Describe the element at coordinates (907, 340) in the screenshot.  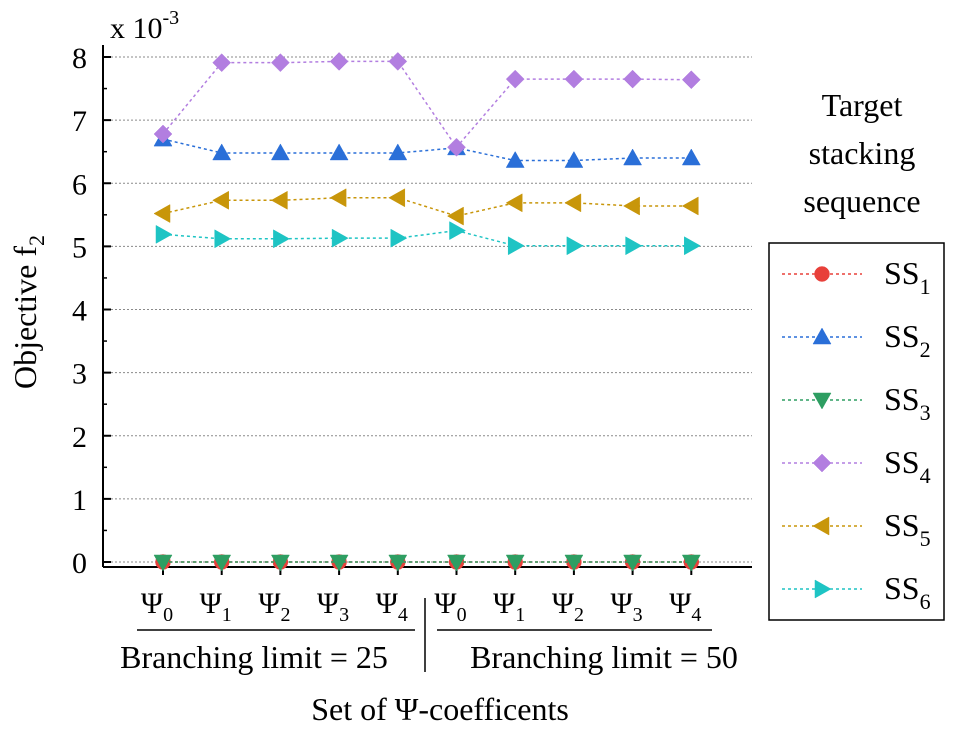
I see `legend-label: SS2` at that location.